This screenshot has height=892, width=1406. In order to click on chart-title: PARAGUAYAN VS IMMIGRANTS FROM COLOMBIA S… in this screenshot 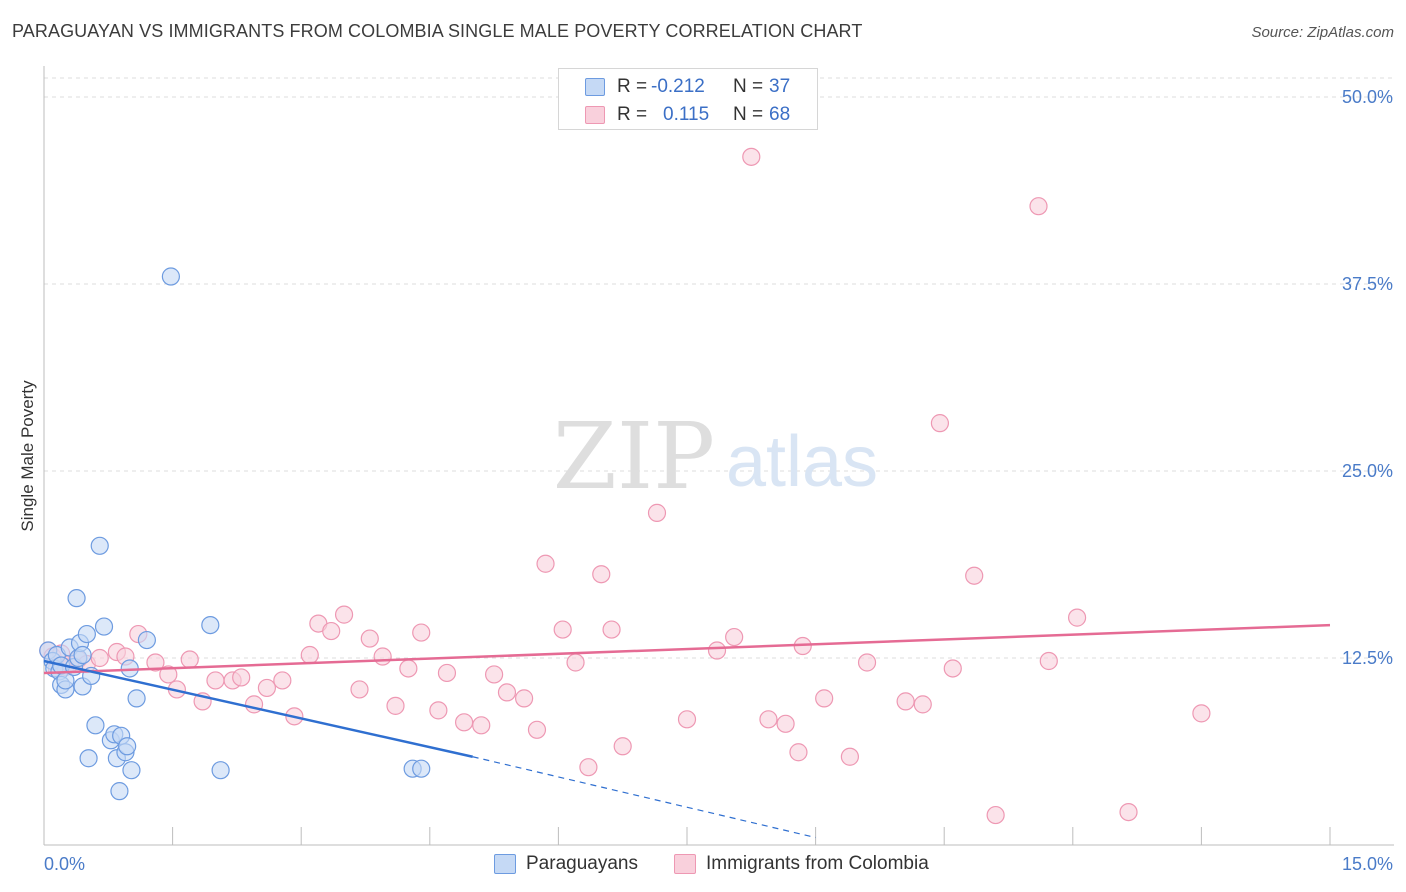, I will do `click(437, 31)`.